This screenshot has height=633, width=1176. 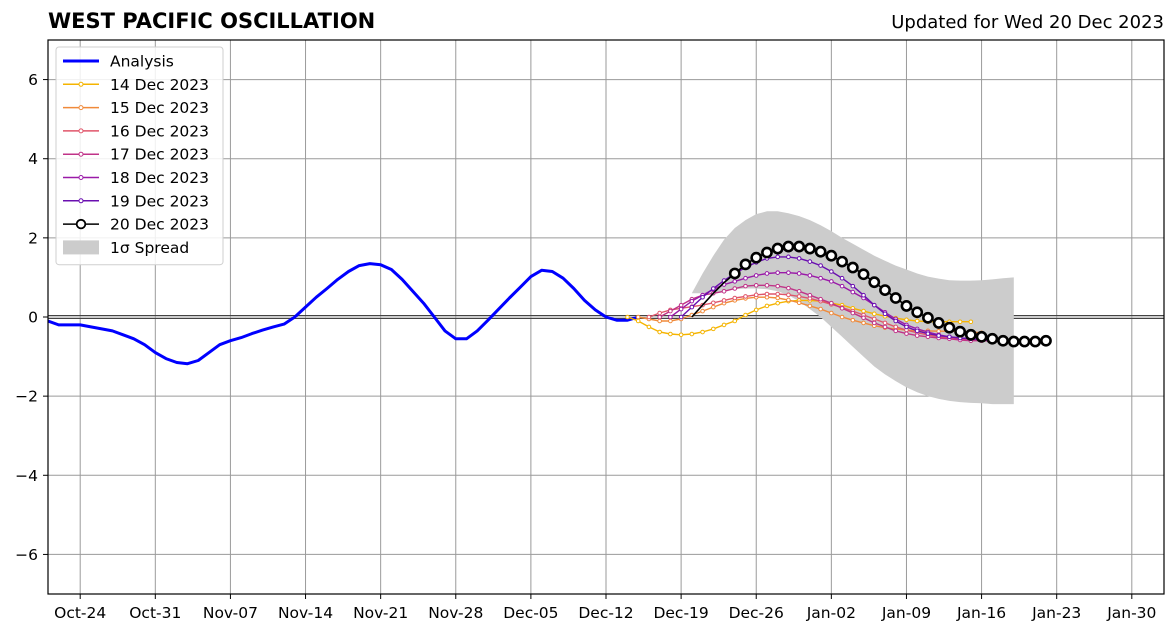 What do you see at coordinates (680, 613) in the screenshot?
I see `x-tick-label: Dec-19` at bounding box center [680, 613].